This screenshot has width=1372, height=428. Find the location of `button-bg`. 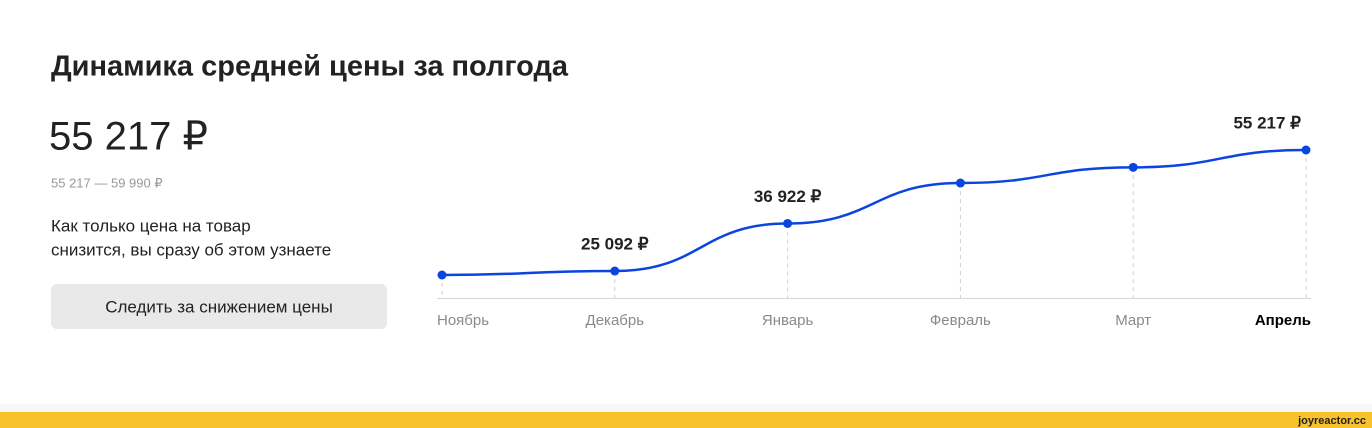

button-bg is located at coordinates (219, 306).